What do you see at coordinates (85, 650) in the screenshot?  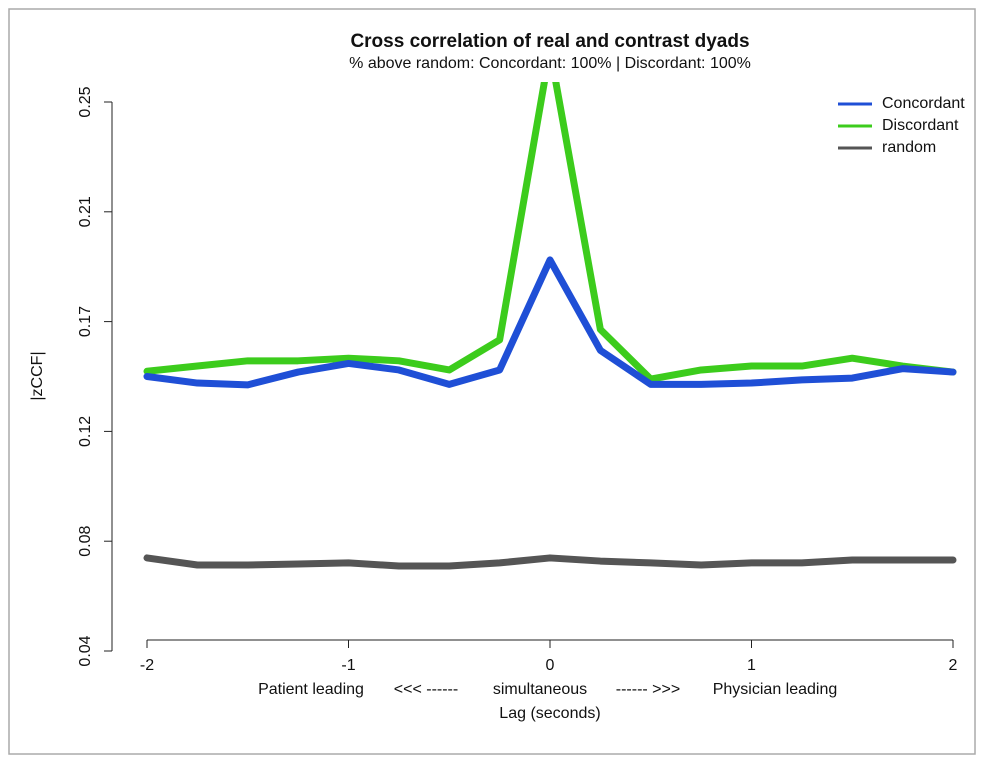 I see `y-tick-label: 0.04` at bounding box center [85, 650].